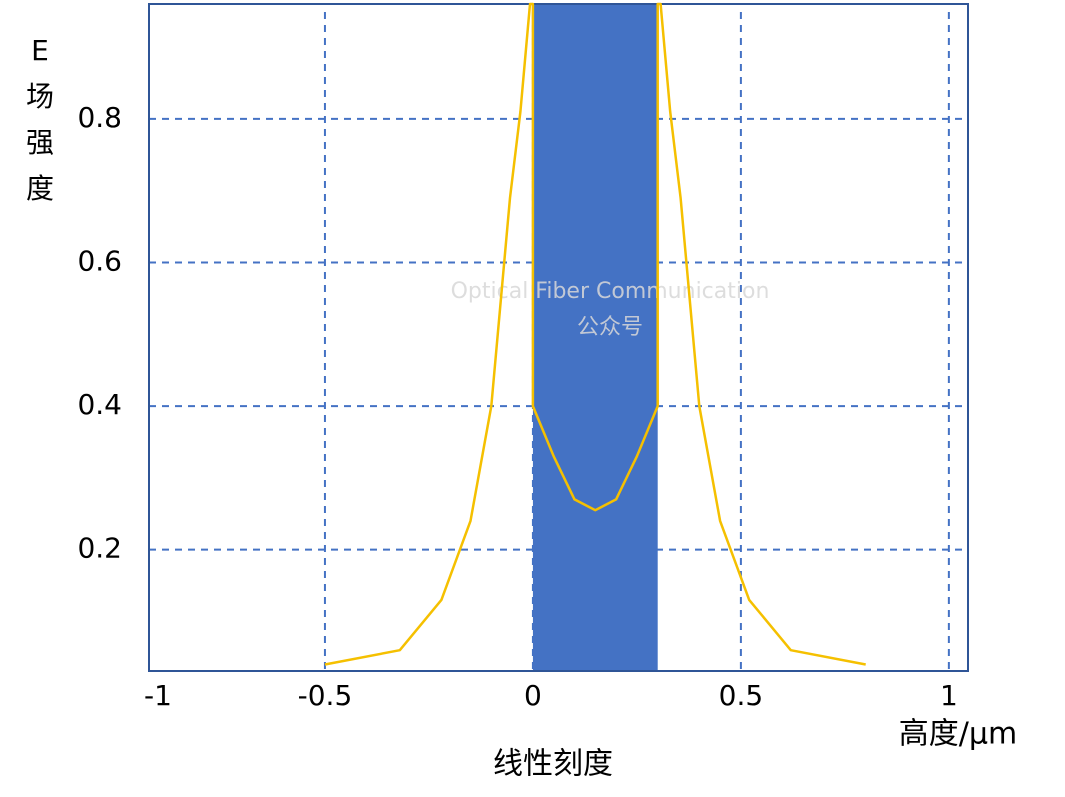 This screenshot has width=1065, height=797. I want to click on y-tick-label: 0.8, so click(99, 117).